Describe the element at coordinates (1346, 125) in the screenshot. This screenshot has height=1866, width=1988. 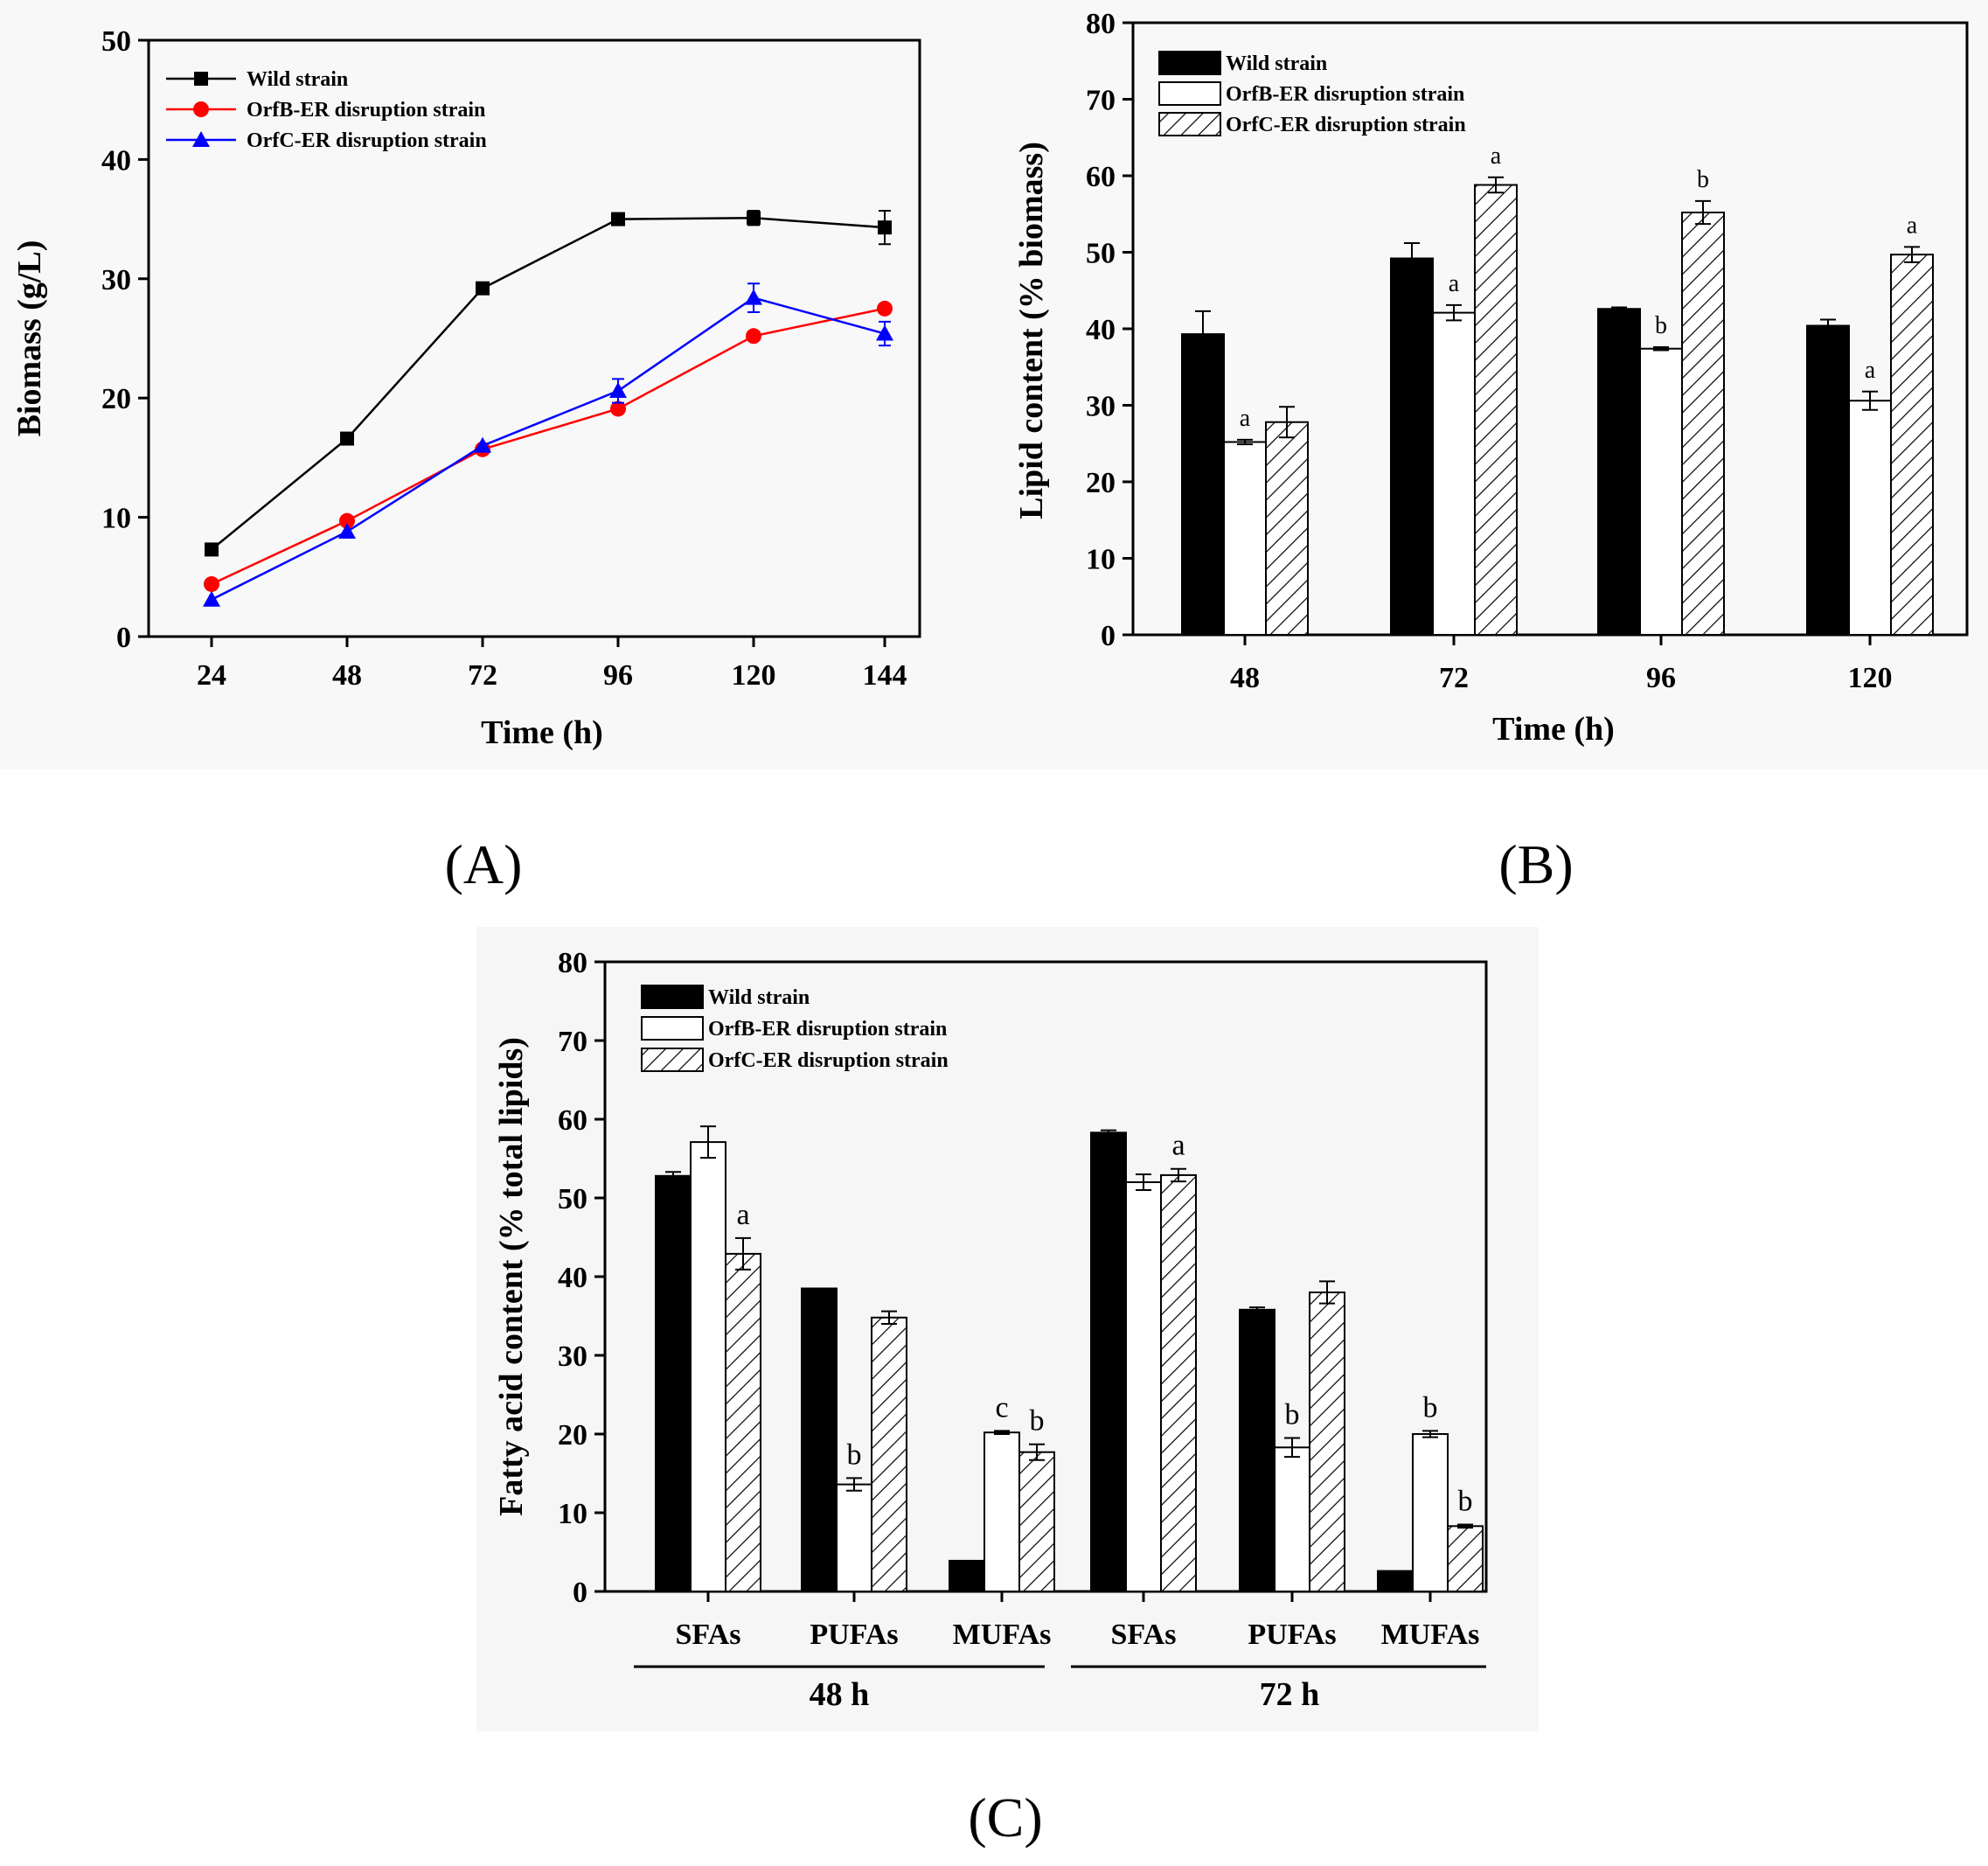
I see `legend-label: OrfC-ER disruption strain` at that location.